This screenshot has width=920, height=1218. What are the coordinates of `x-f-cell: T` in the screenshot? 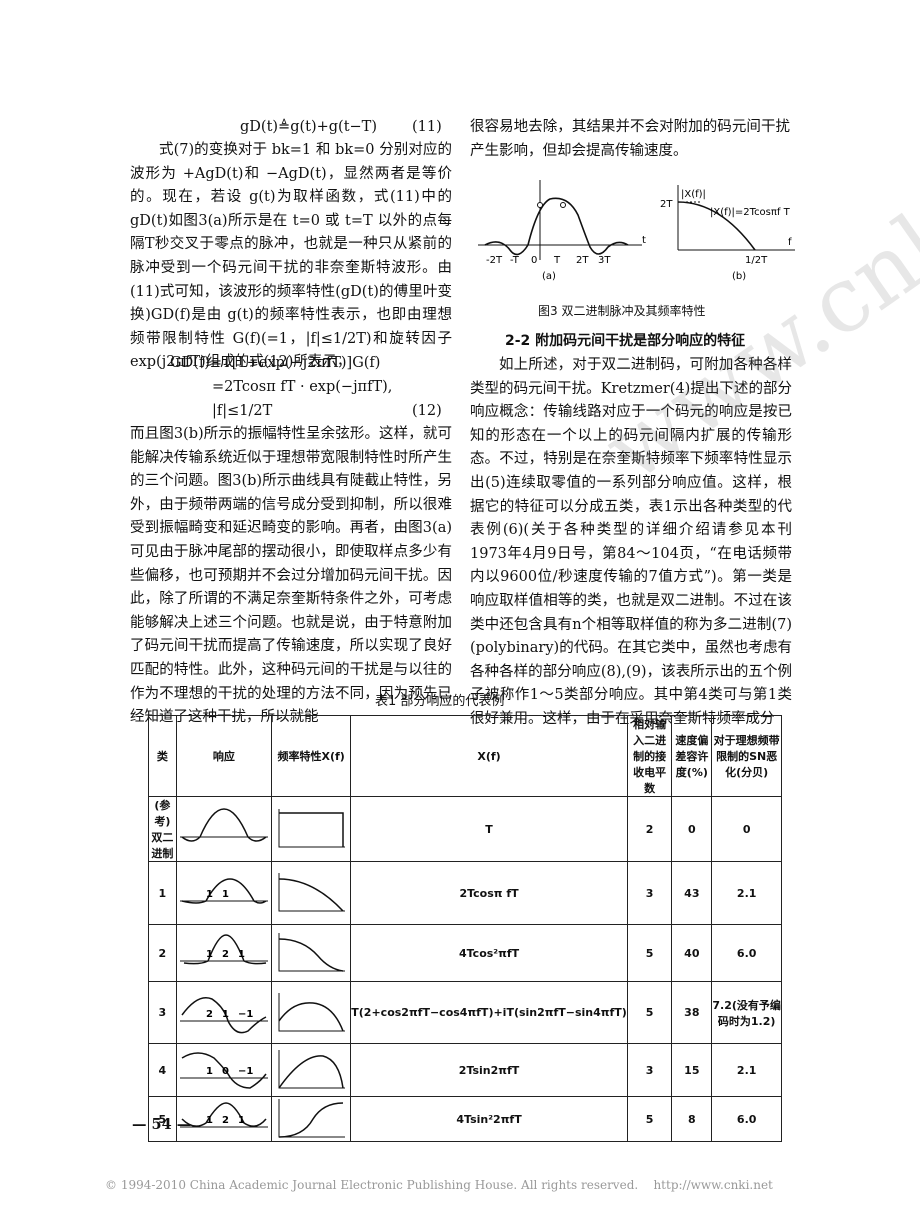 It's located at (489, 829).